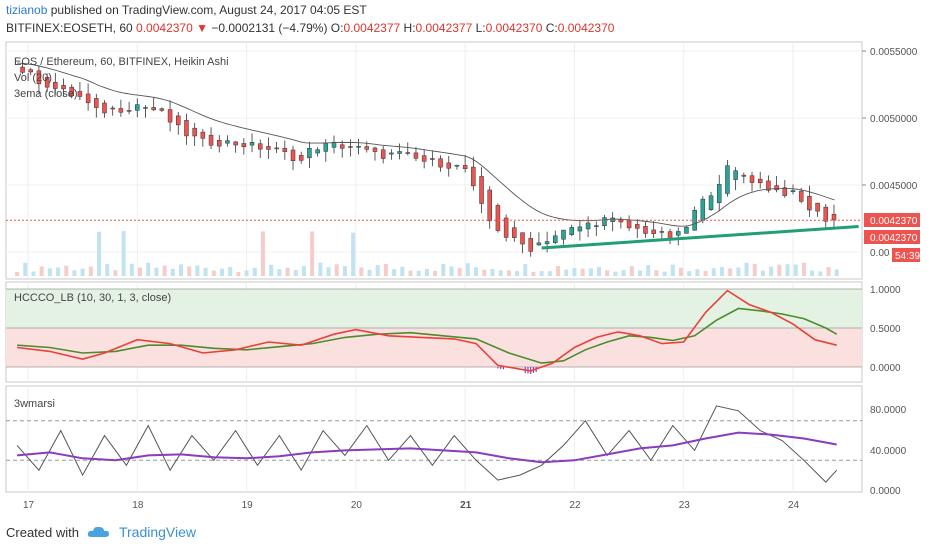  Describe the element at coordinates (157, 532) in the screenshot. I see `tradingview-link: TradingView` at that location.